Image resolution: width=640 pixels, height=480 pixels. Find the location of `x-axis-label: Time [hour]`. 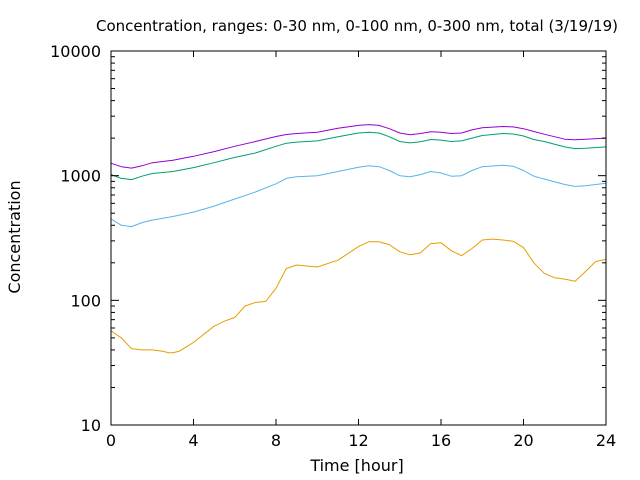

x-axis-label: Time [hour] is located at coordinates (356, 465).